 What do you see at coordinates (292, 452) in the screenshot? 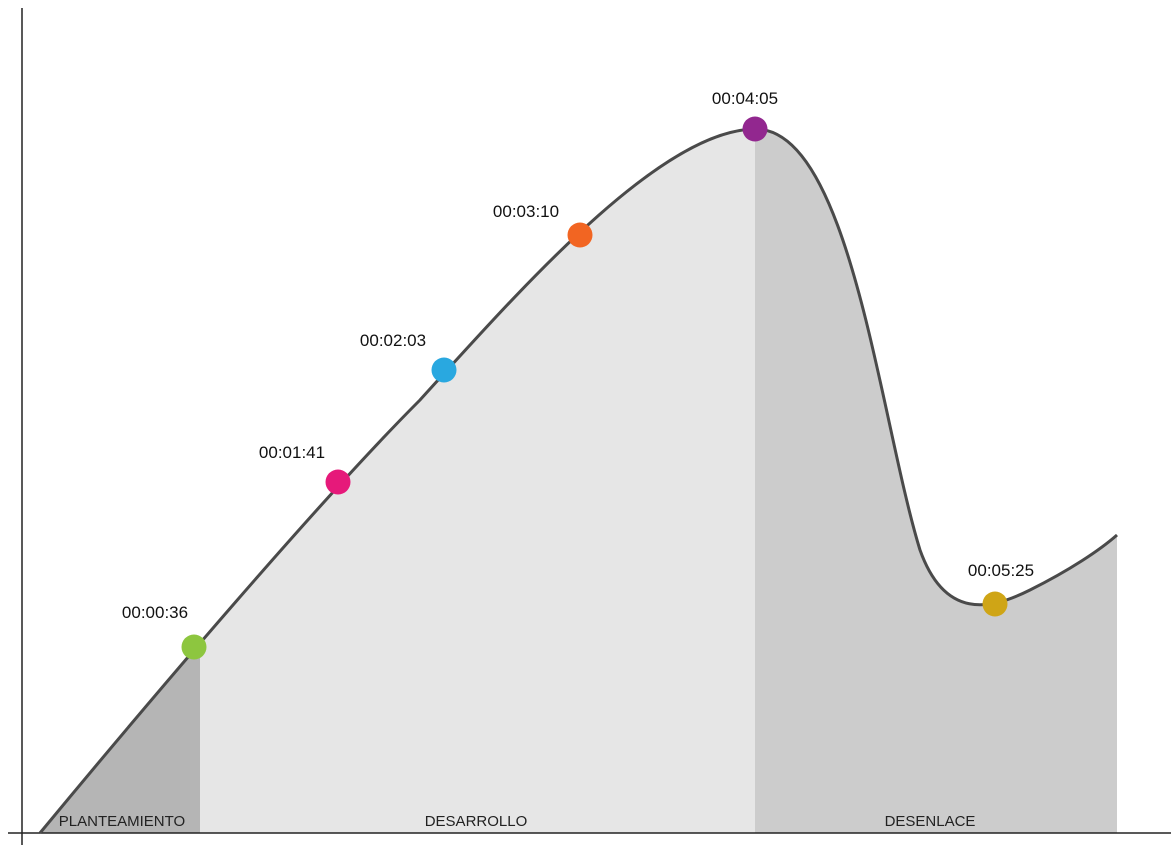
I see `time-marker-label: 00:01:41` at bounding box center [292, 452].